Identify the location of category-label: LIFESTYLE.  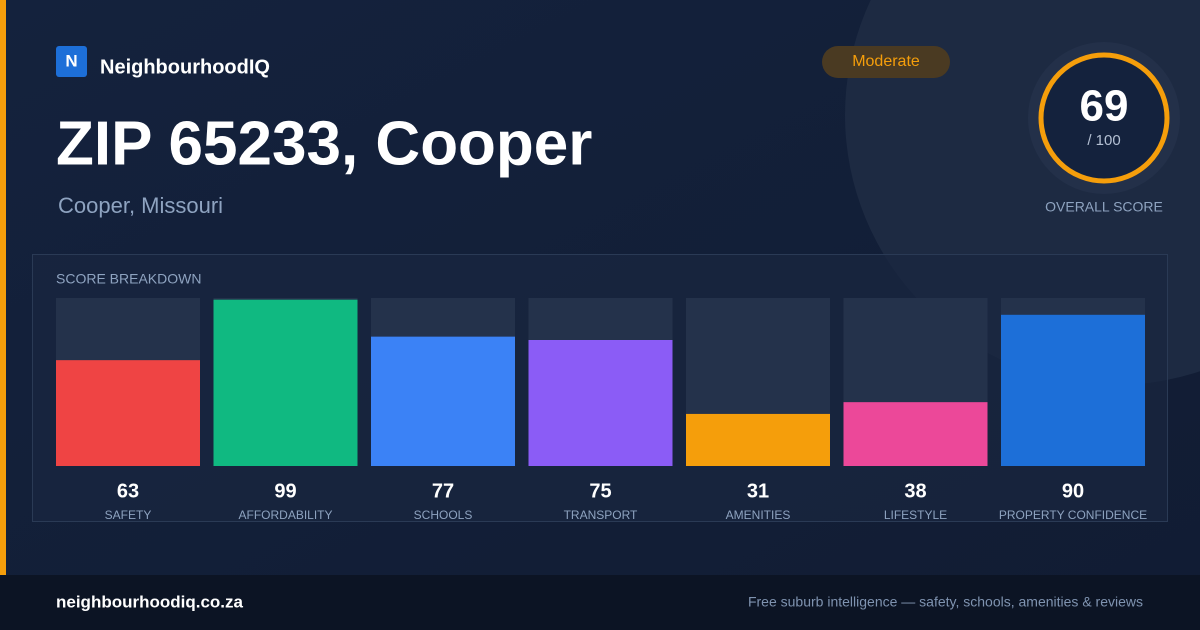
(915, 515).